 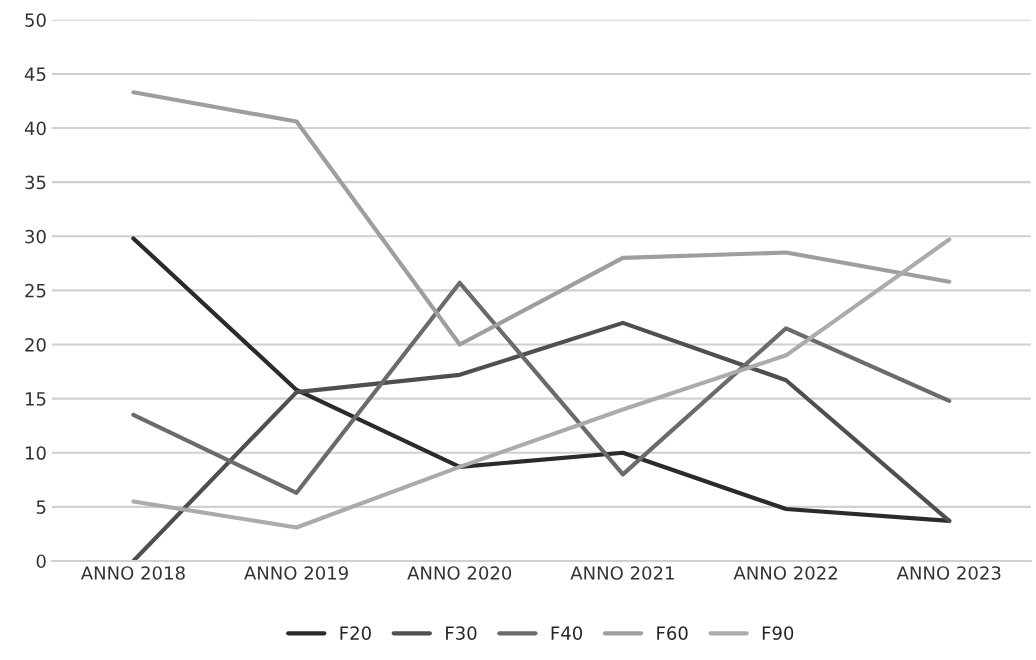 What do you see at coordinates (35, 20) in the screenshot?
I see `y-tick-label: 50` at bounding box center [35, 20].